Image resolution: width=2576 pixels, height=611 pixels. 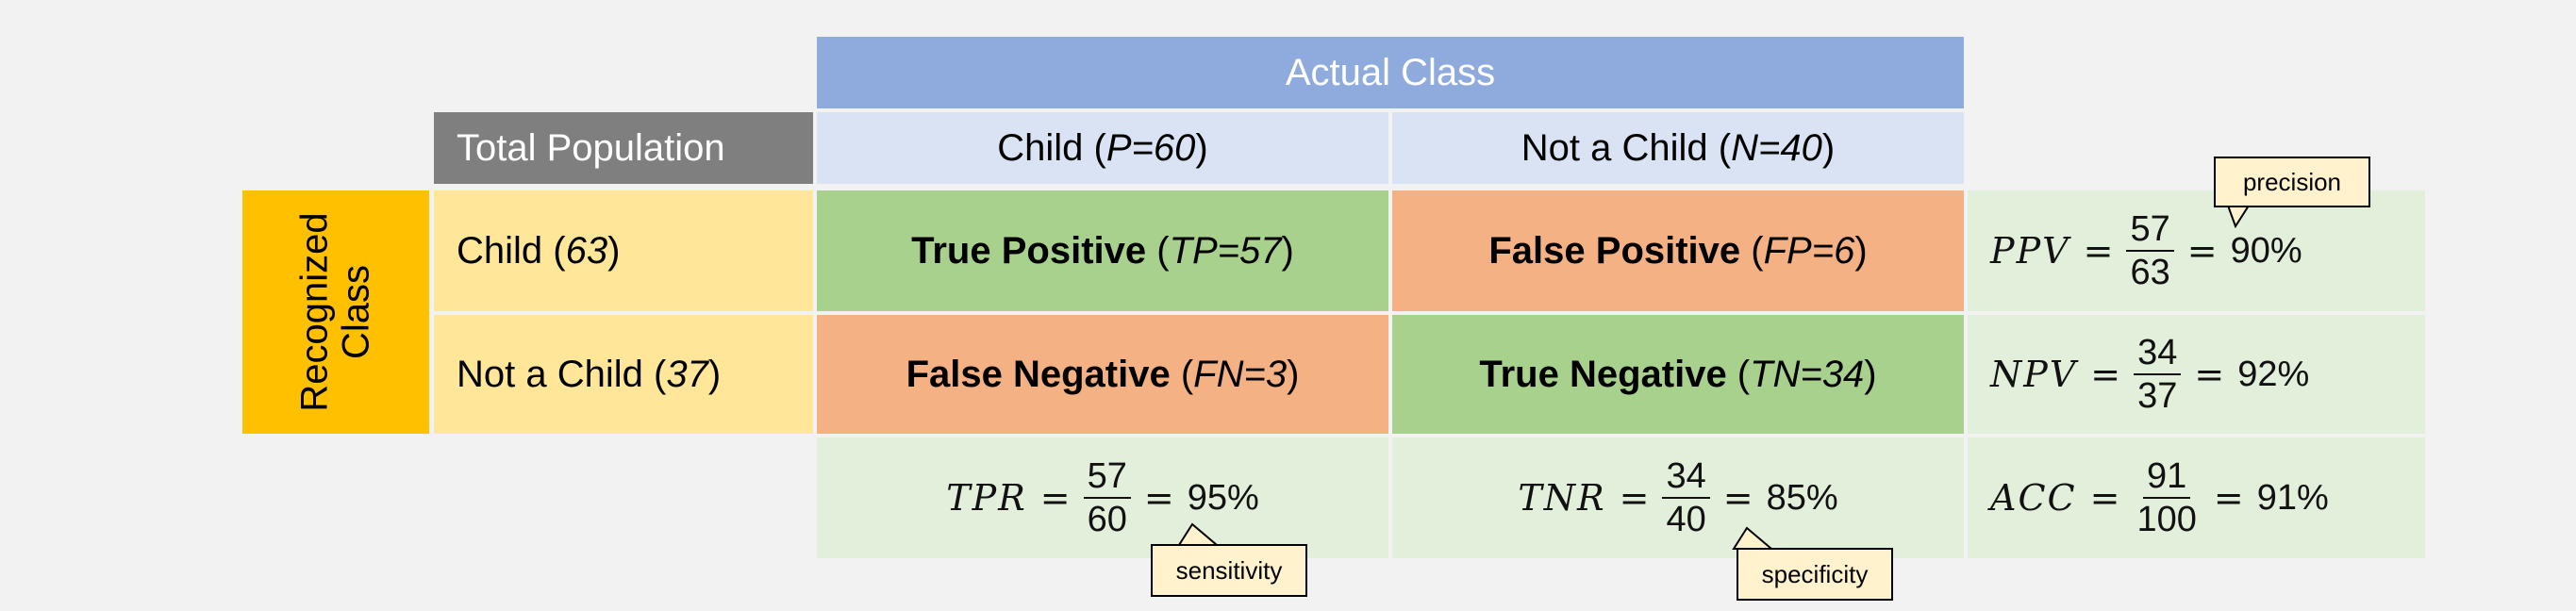 What do you see at coordinates (623, 250) in the screenshot?
I see `row-header-child: Child (63)` at bounding box center [623, 250].